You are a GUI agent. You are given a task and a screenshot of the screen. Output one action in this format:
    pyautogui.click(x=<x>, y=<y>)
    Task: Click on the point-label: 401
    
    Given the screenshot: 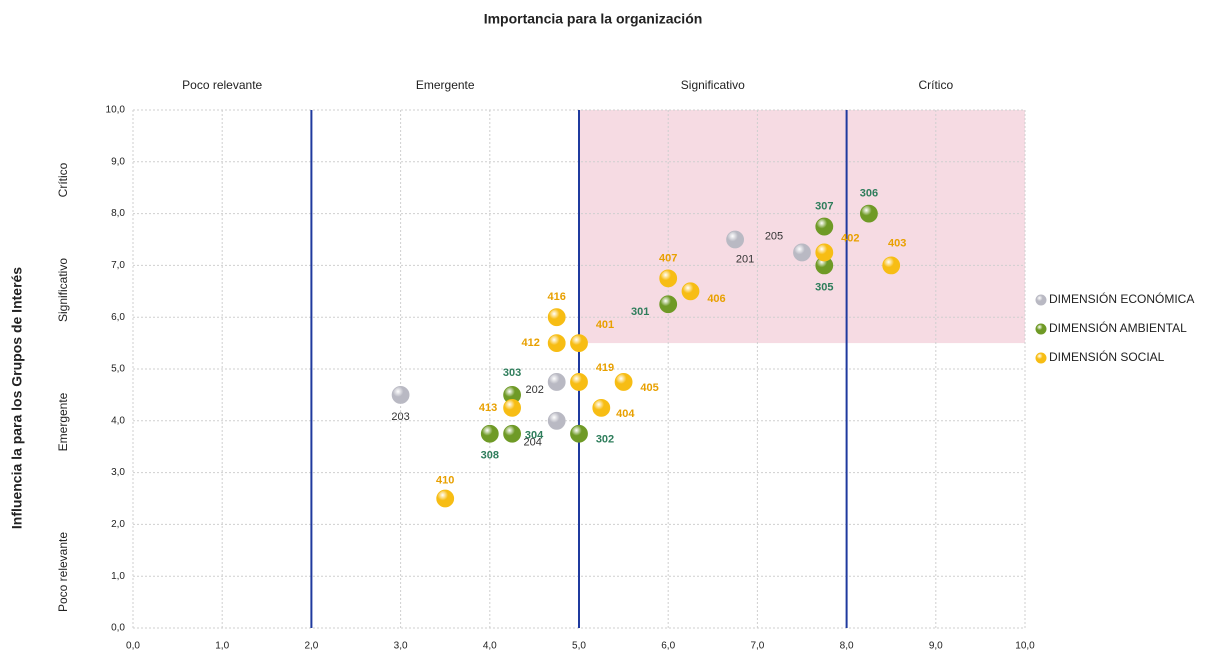 What is the action you would take?
    pyautogui.click(x=605, y=325)
    